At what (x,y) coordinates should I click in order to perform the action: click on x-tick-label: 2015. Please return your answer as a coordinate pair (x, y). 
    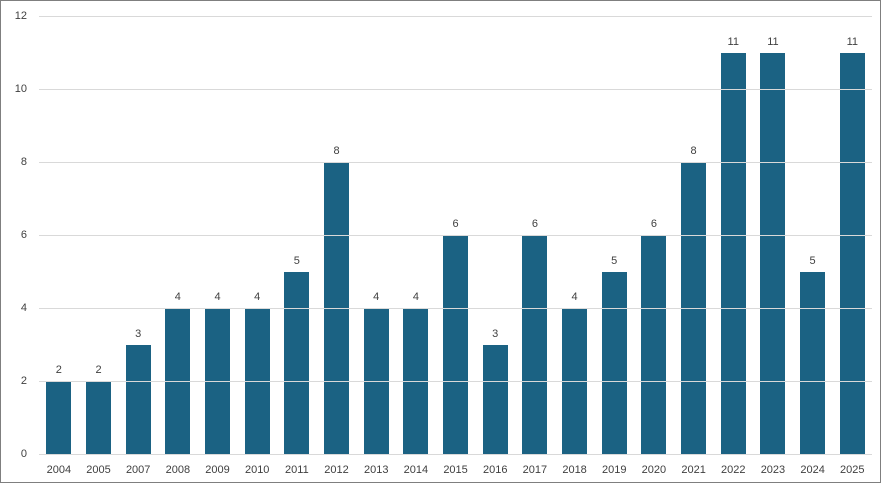
    Looking at the image, I should click on (455, 470).